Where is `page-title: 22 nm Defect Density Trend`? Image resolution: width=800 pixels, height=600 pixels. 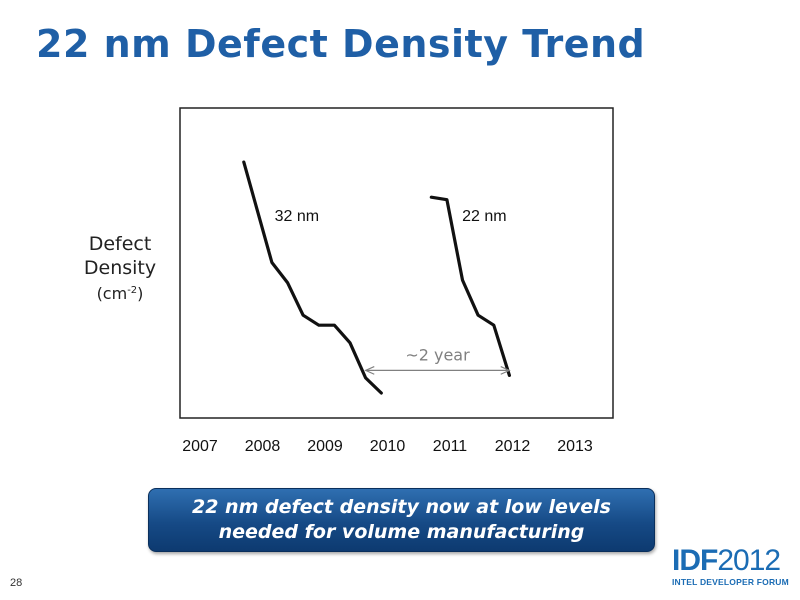
page-title: 22 nm Defect Density Trend is located at coordinates (341, 44).